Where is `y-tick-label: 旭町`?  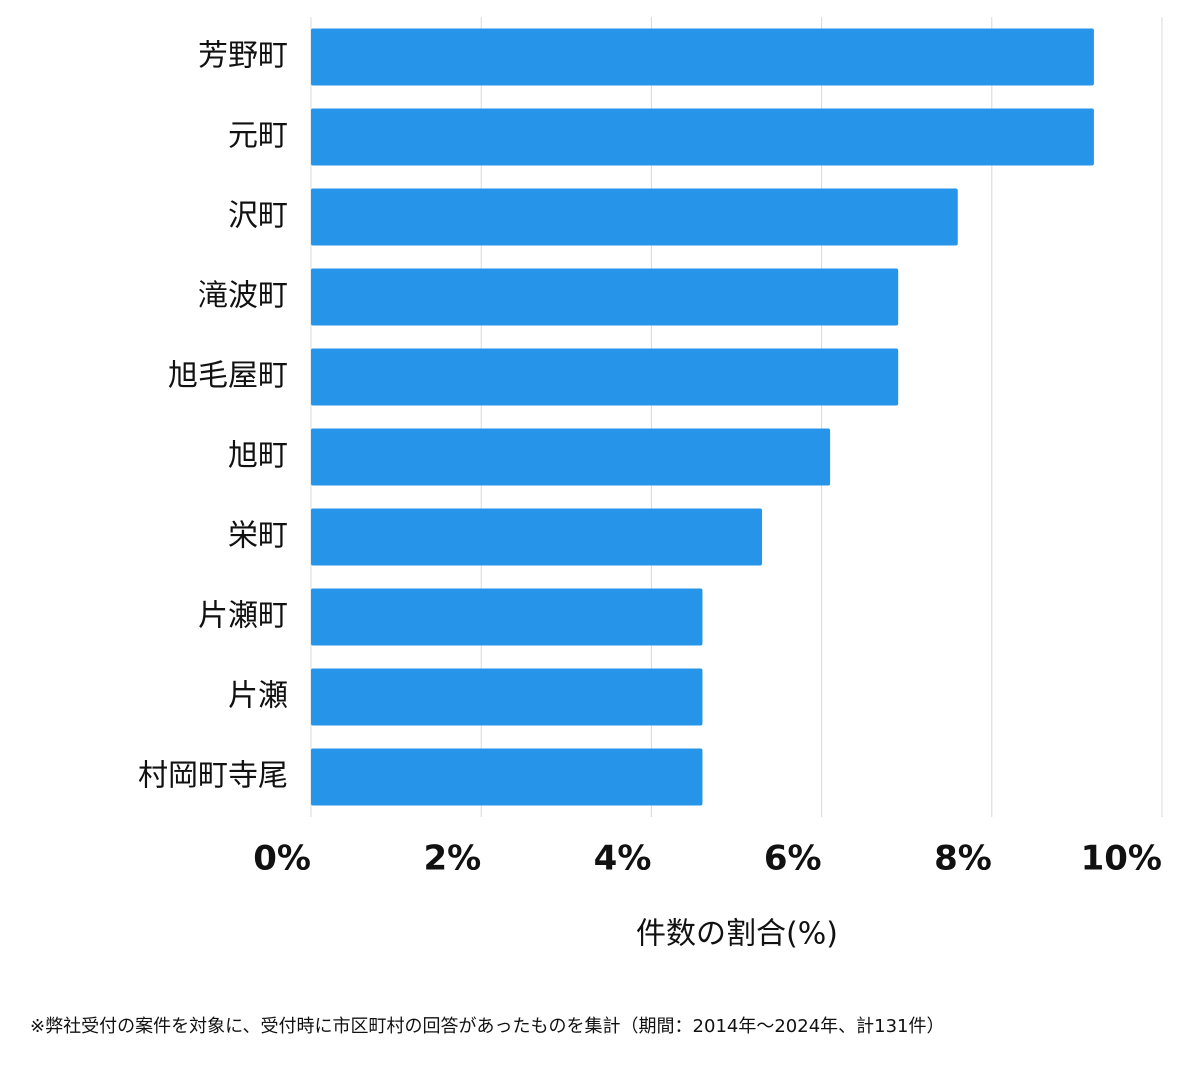
y-tick-label: 旭町 is located at coordinates (258, 456).